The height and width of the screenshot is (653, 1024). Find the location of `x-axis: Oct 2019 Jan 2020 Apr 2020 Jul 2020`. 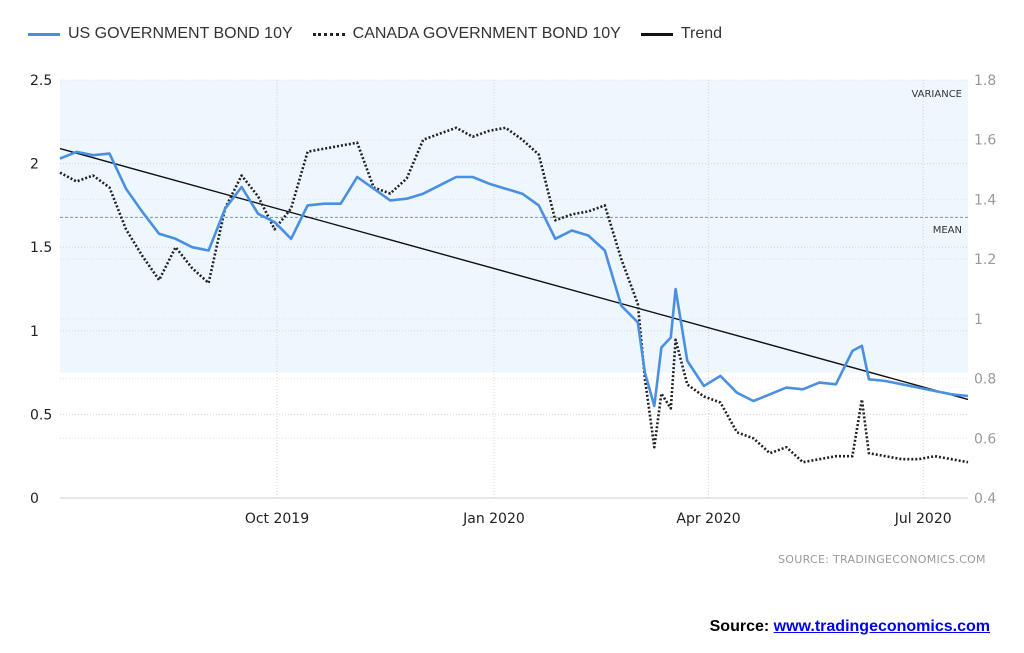

x-axis: Oct 2019 Jan 2020 Apr 2020 Jul 2020 is located at coordinates (514, 512).